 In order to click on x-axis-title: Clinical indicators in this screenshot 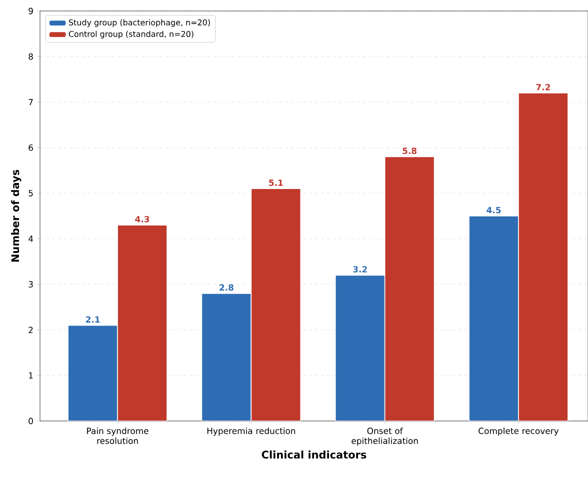, I will do `click(314, 454)`.